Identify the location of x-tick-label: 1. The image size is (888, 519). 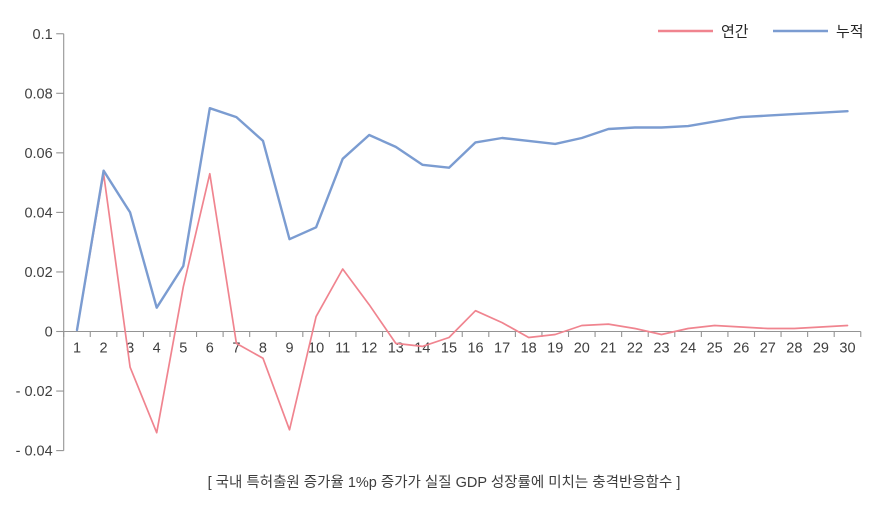
(77, 349).